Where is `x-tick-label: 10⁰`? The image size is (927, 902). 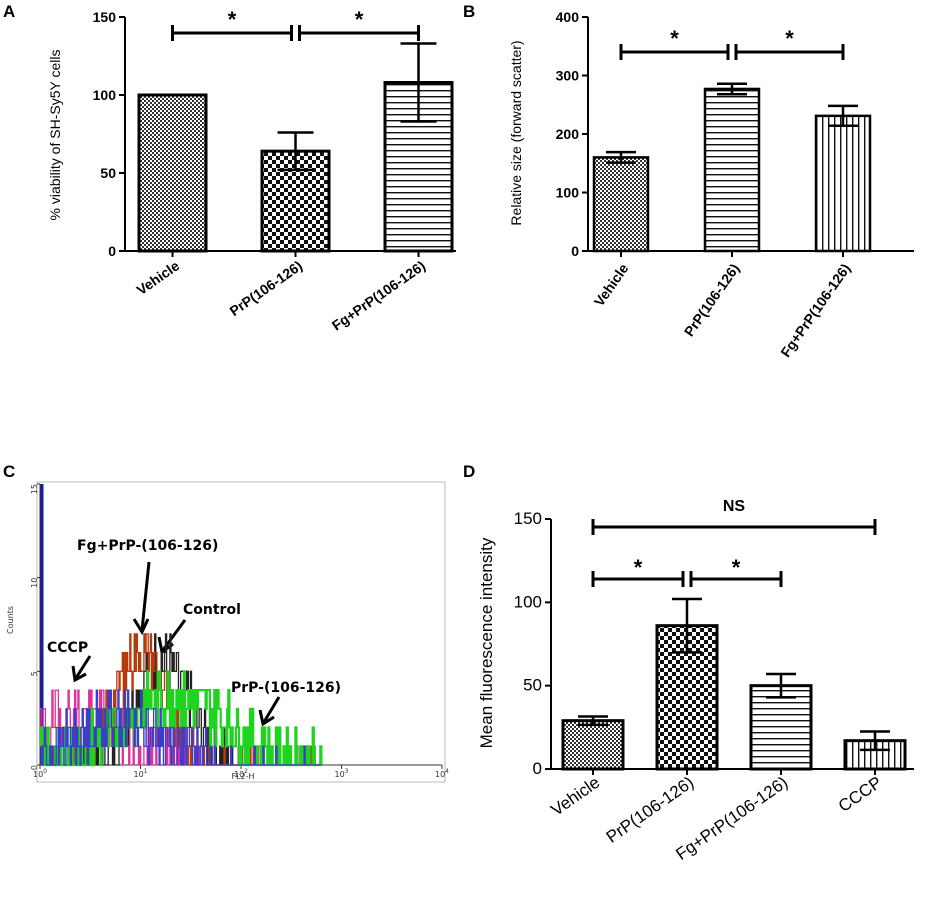 x-tick-label: 10⁰ is located at coordinates (40, 773).